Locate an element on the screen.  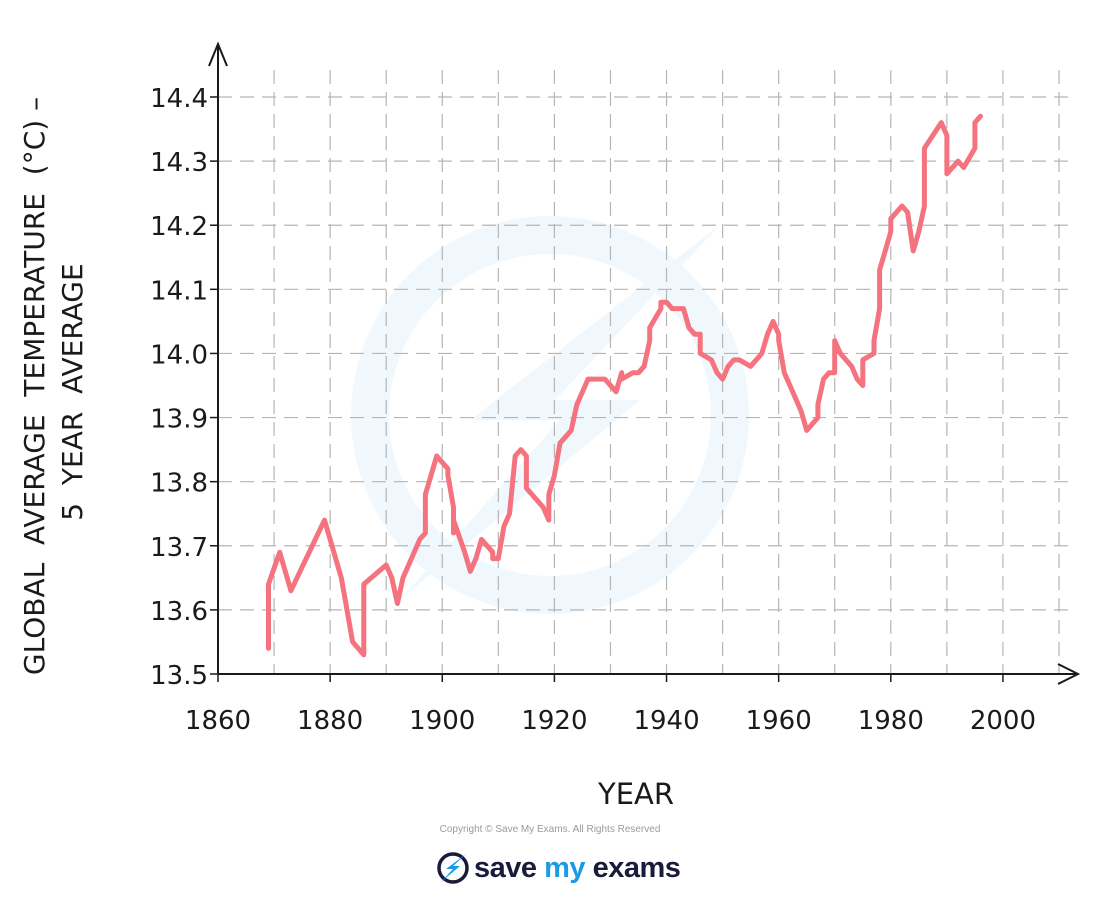
y-tick-label: 13.7 is located at coordinates (179, 548).